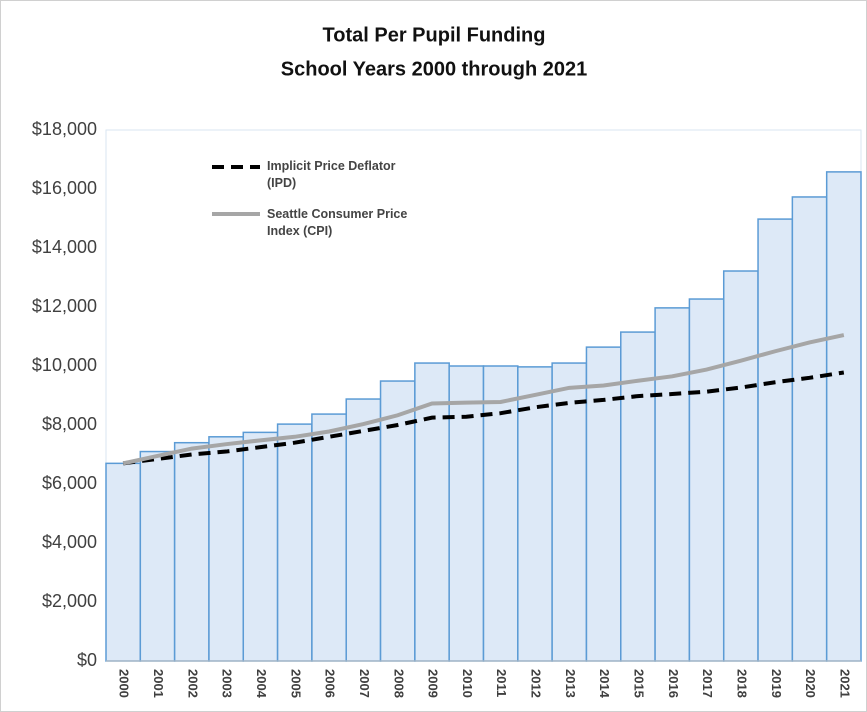  I want to click on x-tick-label: 2007, so click(364, 683).